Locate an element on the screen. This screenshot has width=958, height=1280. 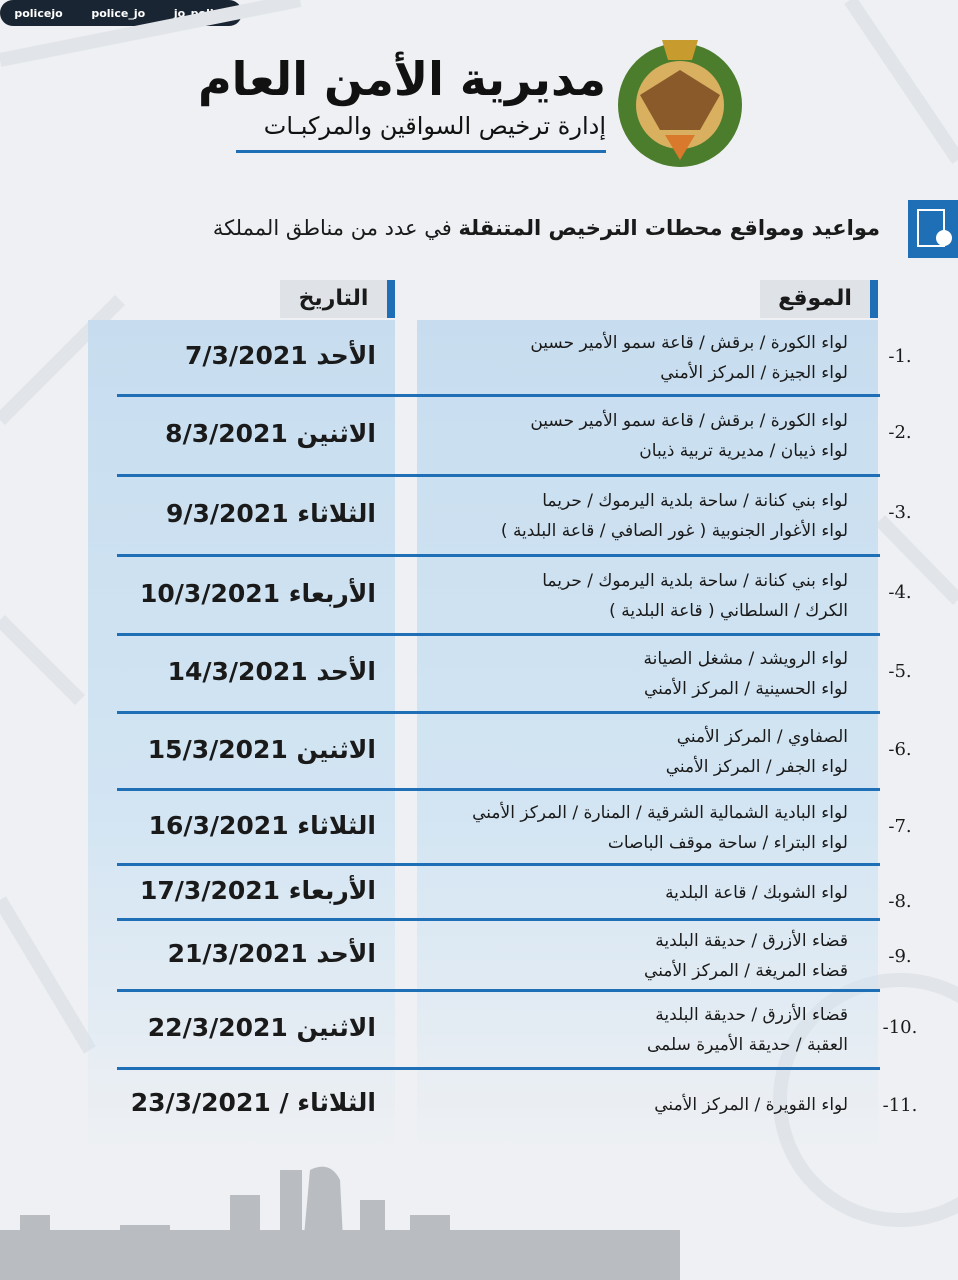
date: الثلاثاء / 23/3/2021 is located at coordinates (253, 1102).